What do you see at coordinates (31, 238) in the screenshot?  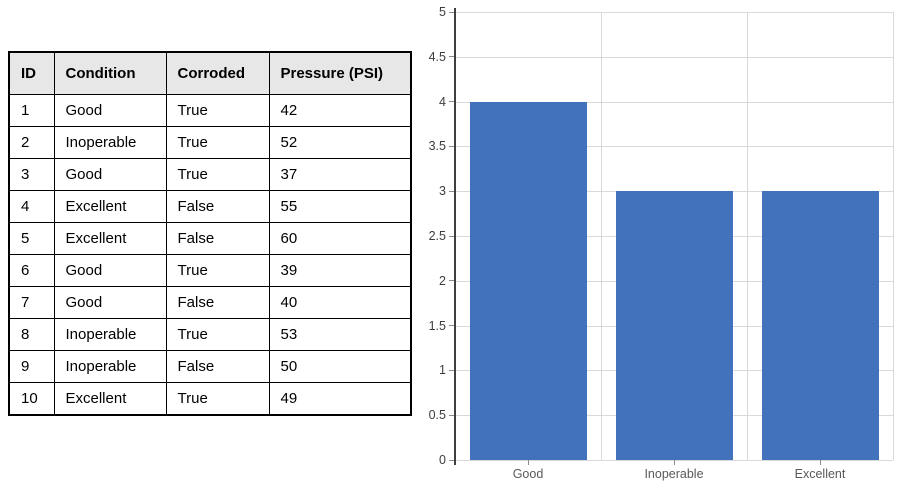 I see `table-cell: 5` at bounding box center [31, 238].